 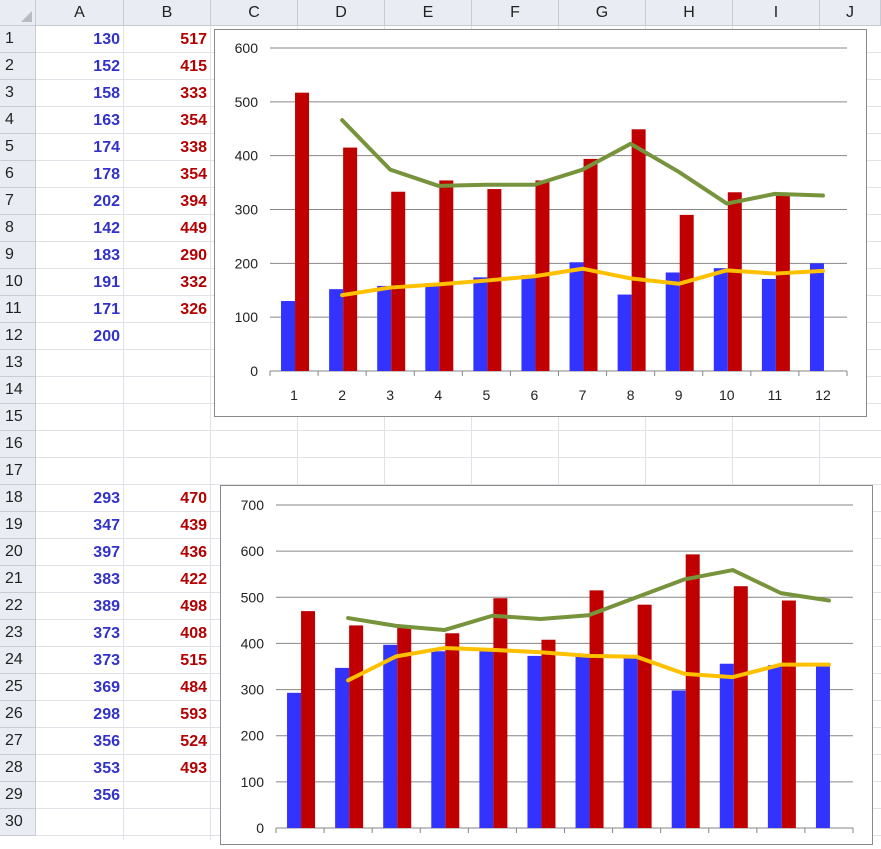 What do you see at coordinates (193, 147) in the screenshot?
I see `cell-b5: 338` at bounding box center [193, 147].